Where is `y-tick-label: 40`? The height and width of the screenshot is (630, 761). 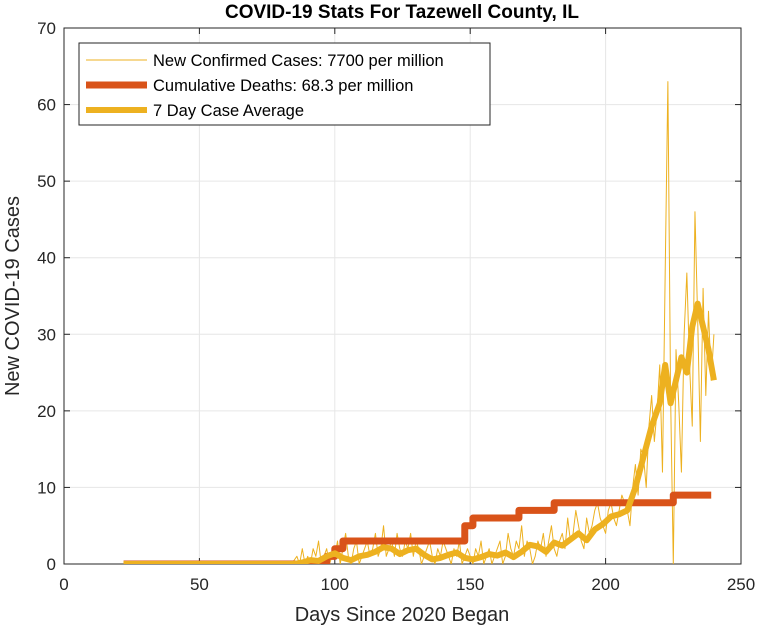
y-tick-label: 40 is located at coordinates (46, 258).